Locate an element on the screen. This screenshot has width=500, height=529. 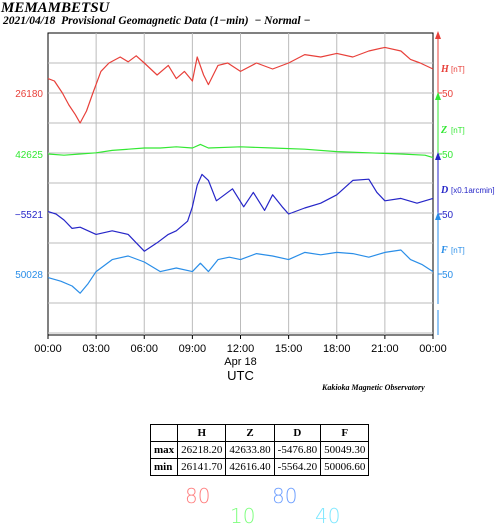
scale-arrow-f is located at coordinates (438, 216).